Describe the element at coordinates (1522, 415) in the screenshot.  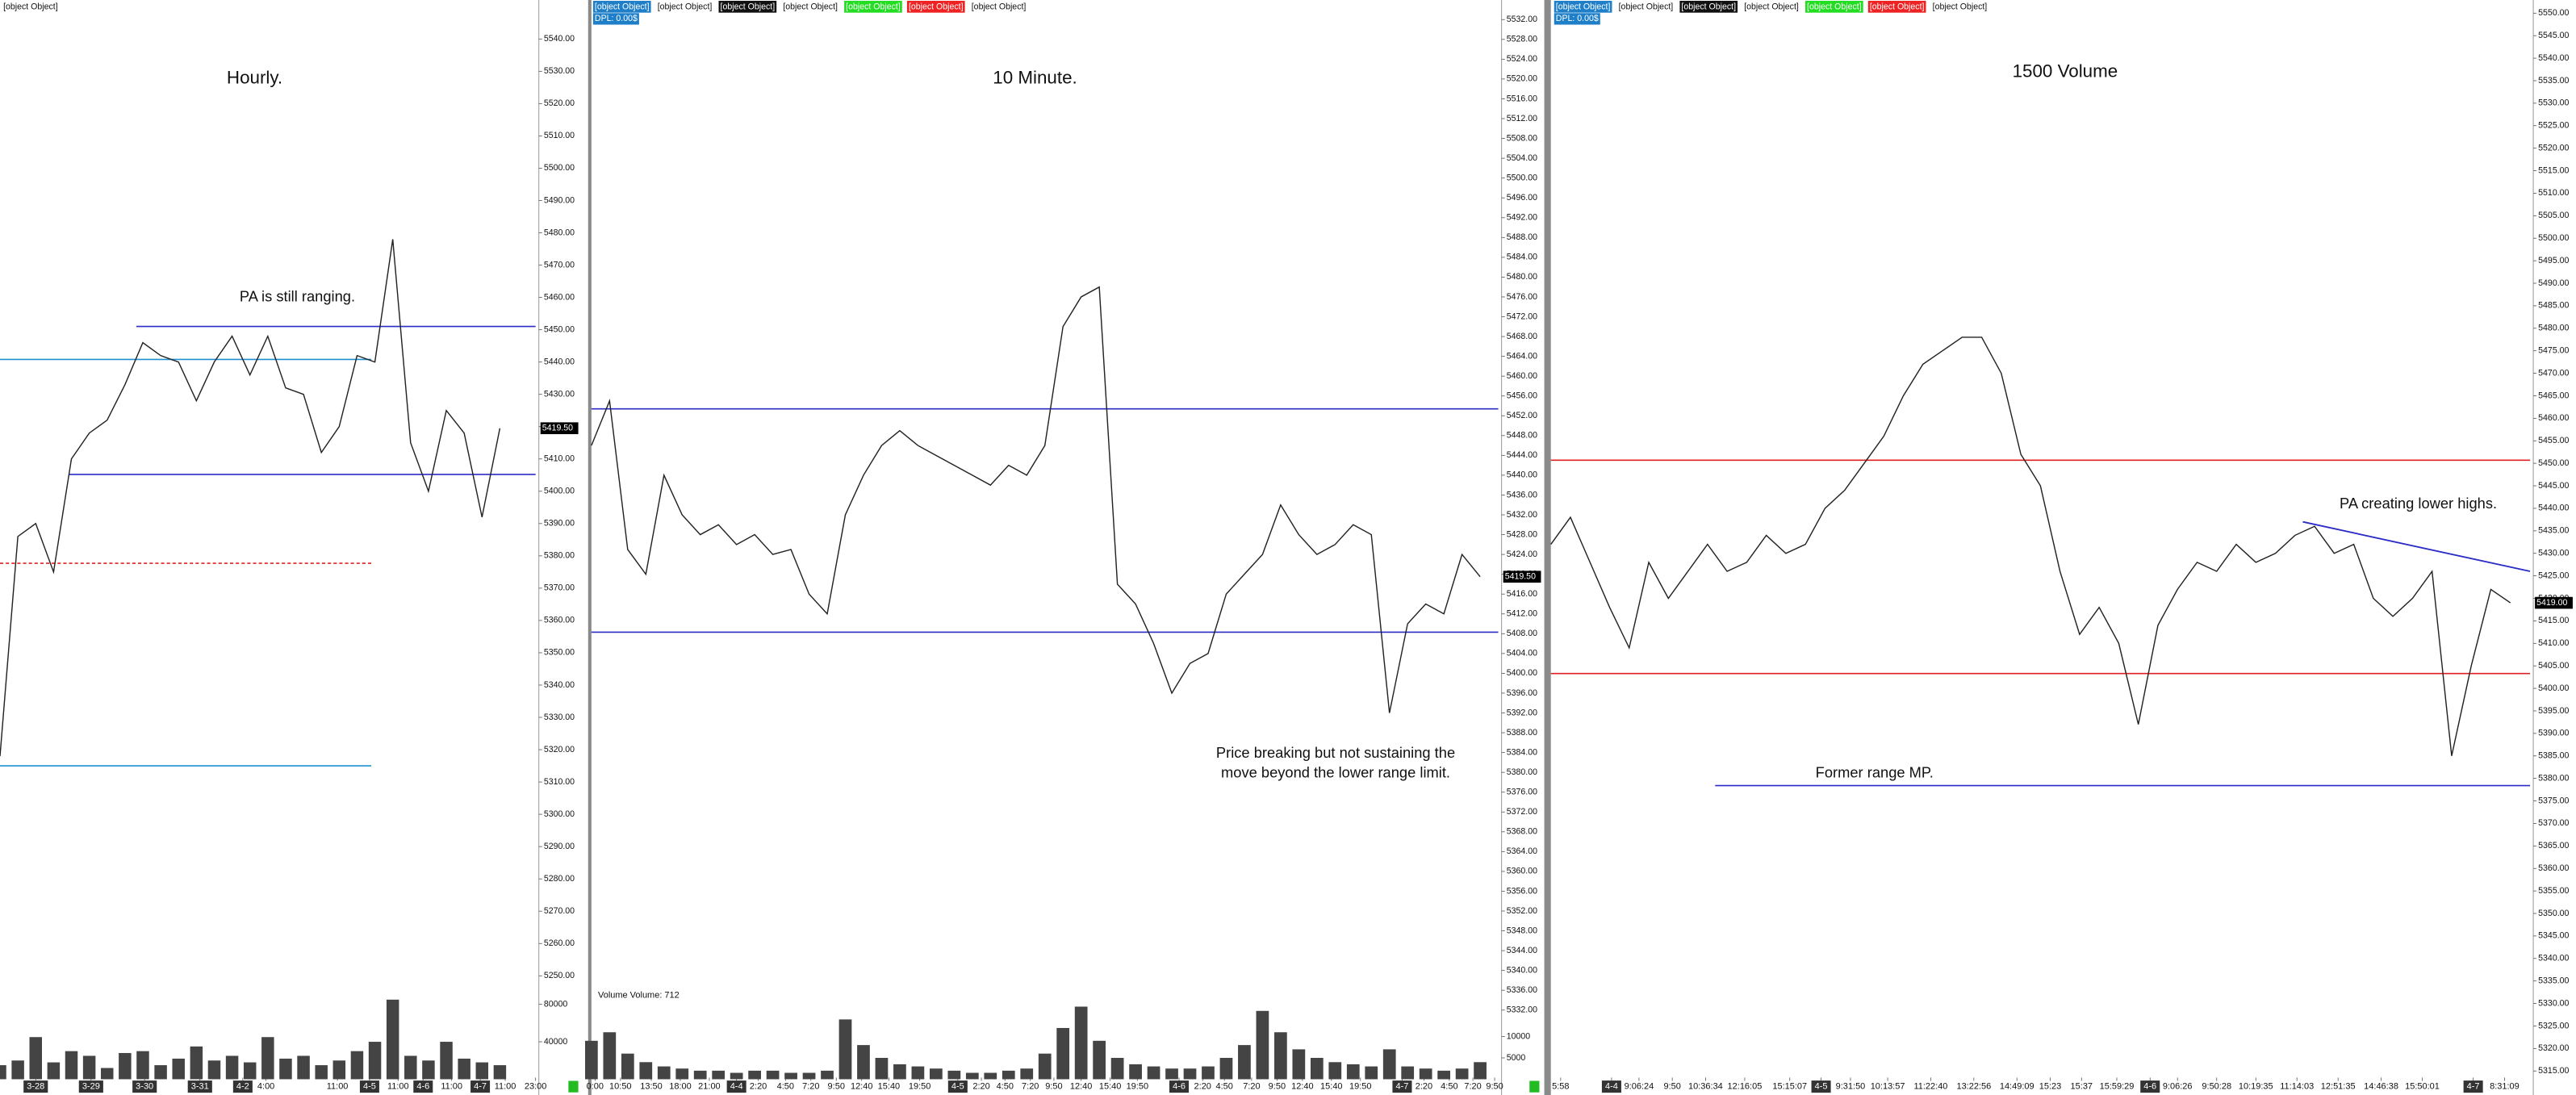
I see `y-tick-label: 5452.00` at that location.